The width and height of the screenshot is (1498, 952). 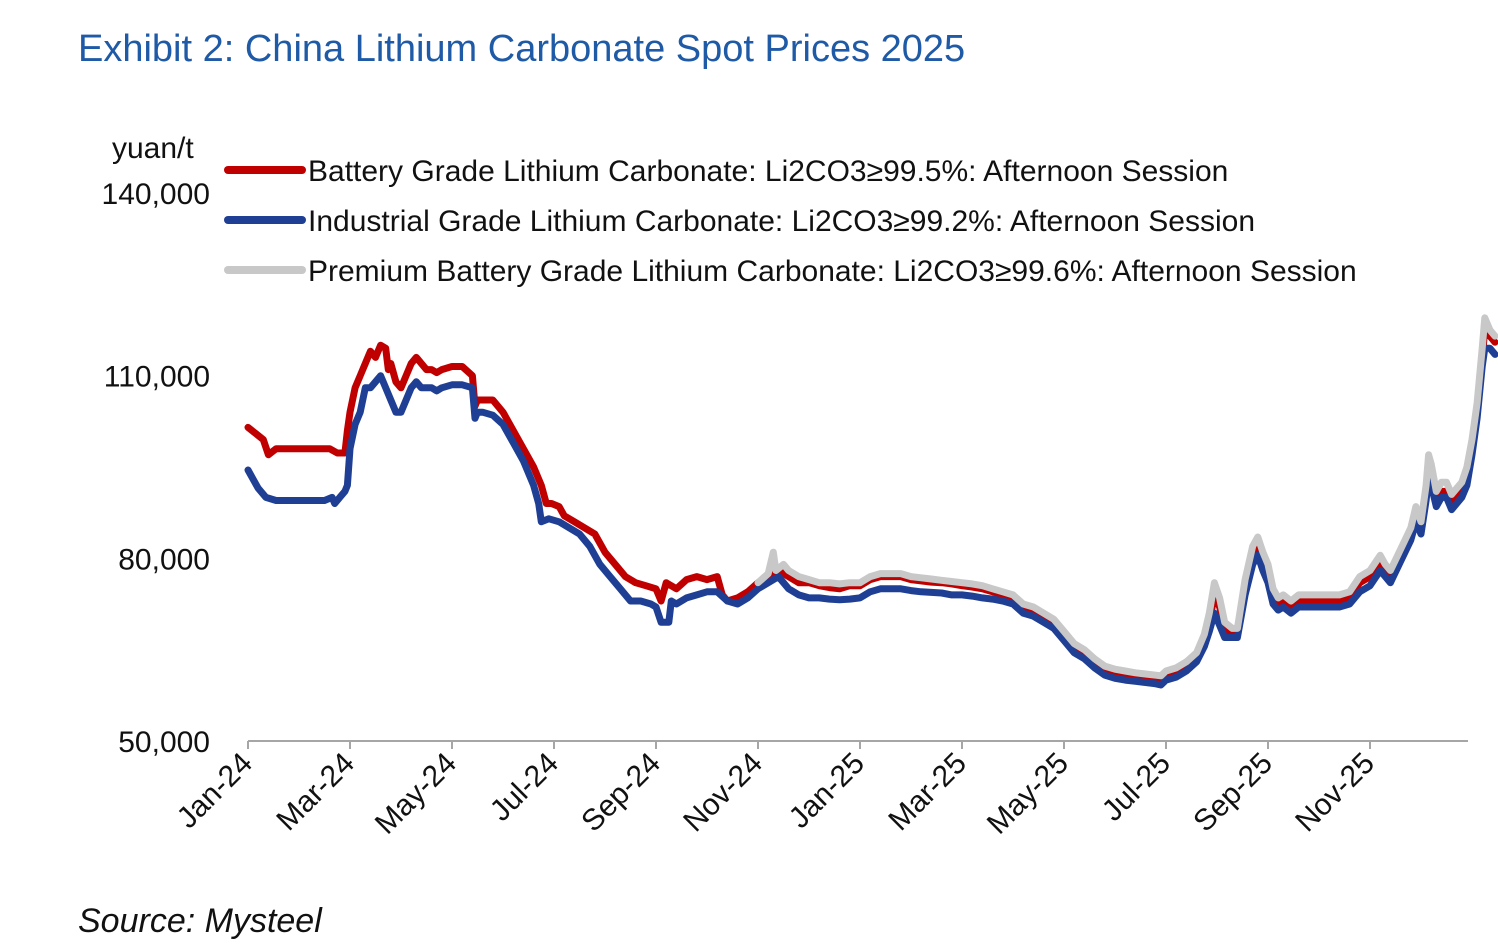 I want to click on x-tick-label: Jul-24, so click(x=524, y=787).